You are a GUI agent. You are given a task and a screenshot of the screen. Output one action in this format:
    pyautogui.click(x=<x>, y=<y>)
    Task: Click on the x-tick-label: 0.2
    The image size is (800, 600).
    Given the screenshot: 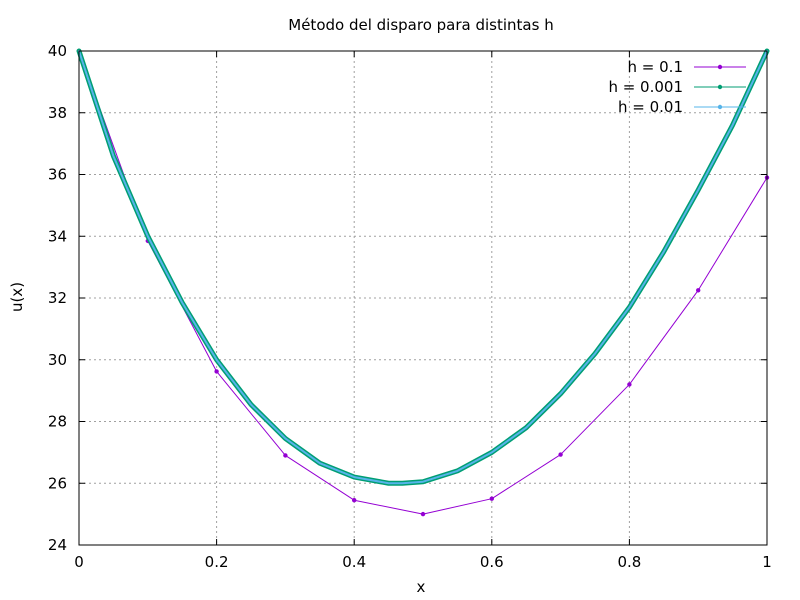 What is the action you would take?
    pyautogui.click(x=217, y=562)
    